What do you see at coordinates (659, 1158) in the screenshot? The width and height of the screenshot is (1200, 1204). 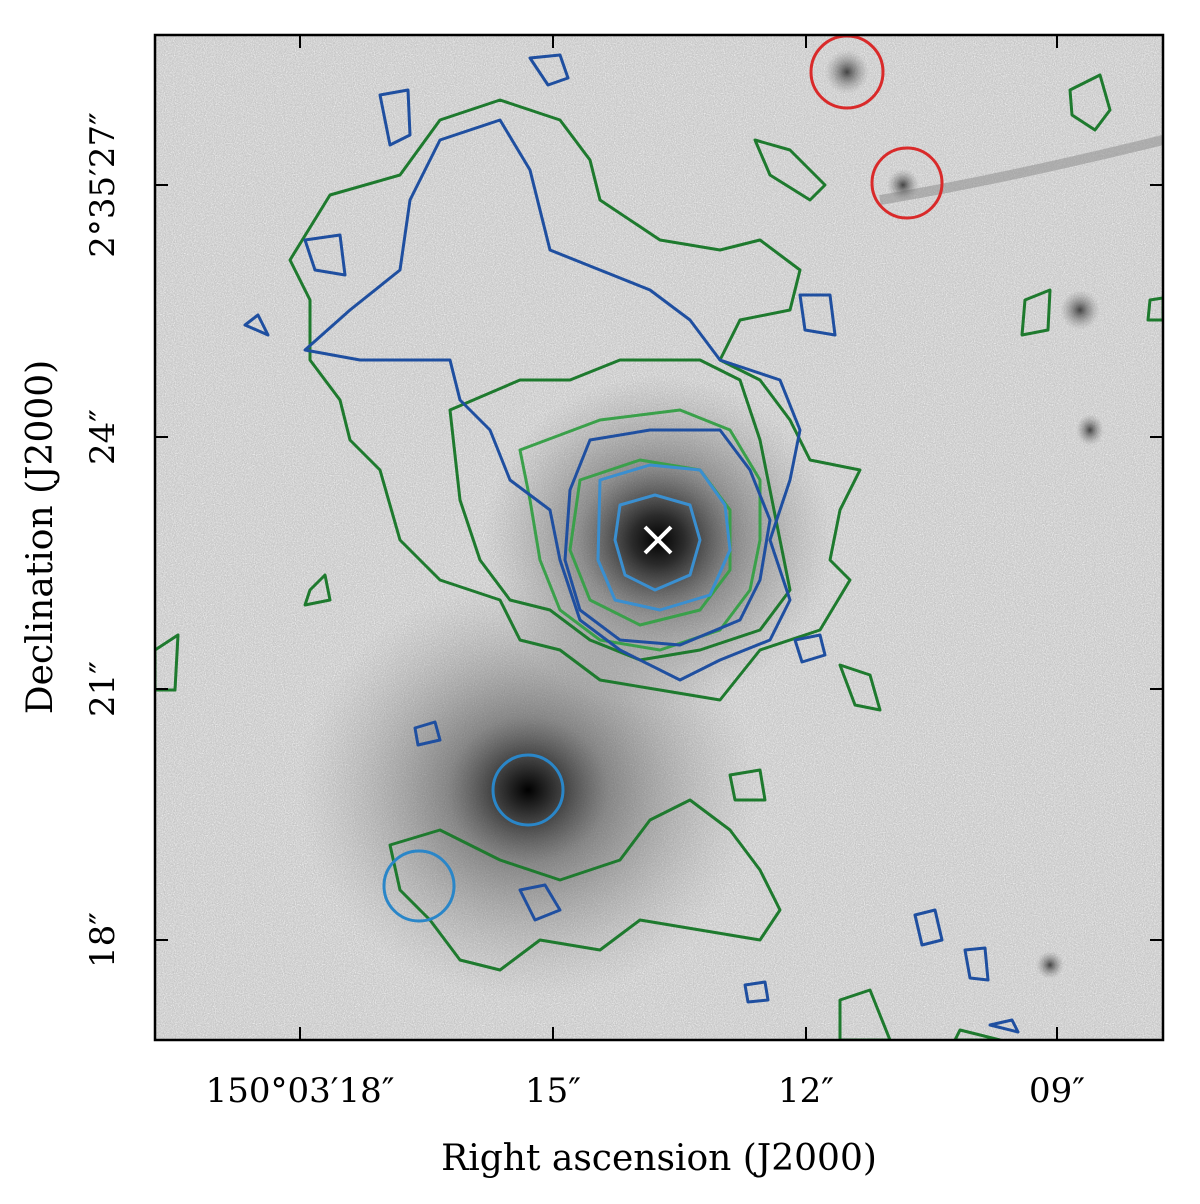 I see `x-axis-label: Right ascension (J2000)` at bounding box center [659, 1158].